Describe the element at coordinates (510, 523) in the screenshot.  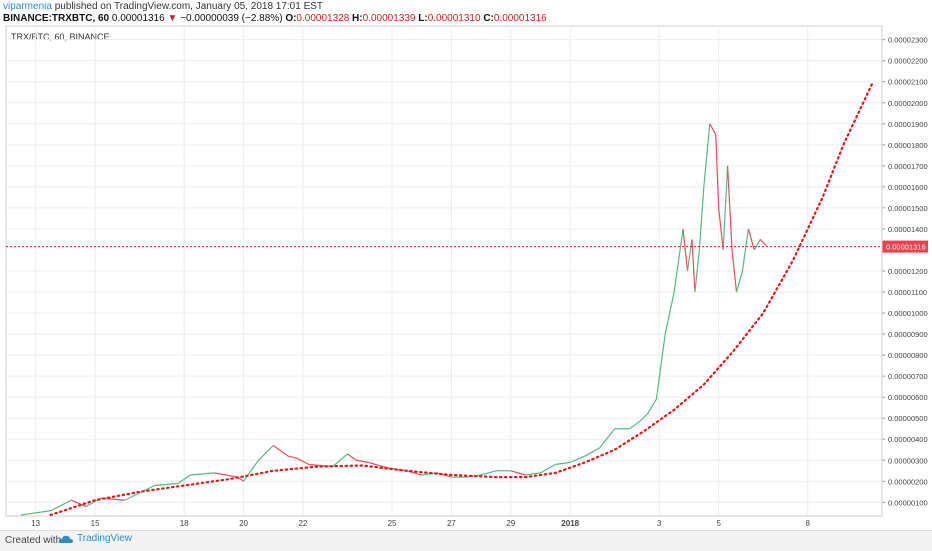
I see `x-tick-label: 29` at that location.